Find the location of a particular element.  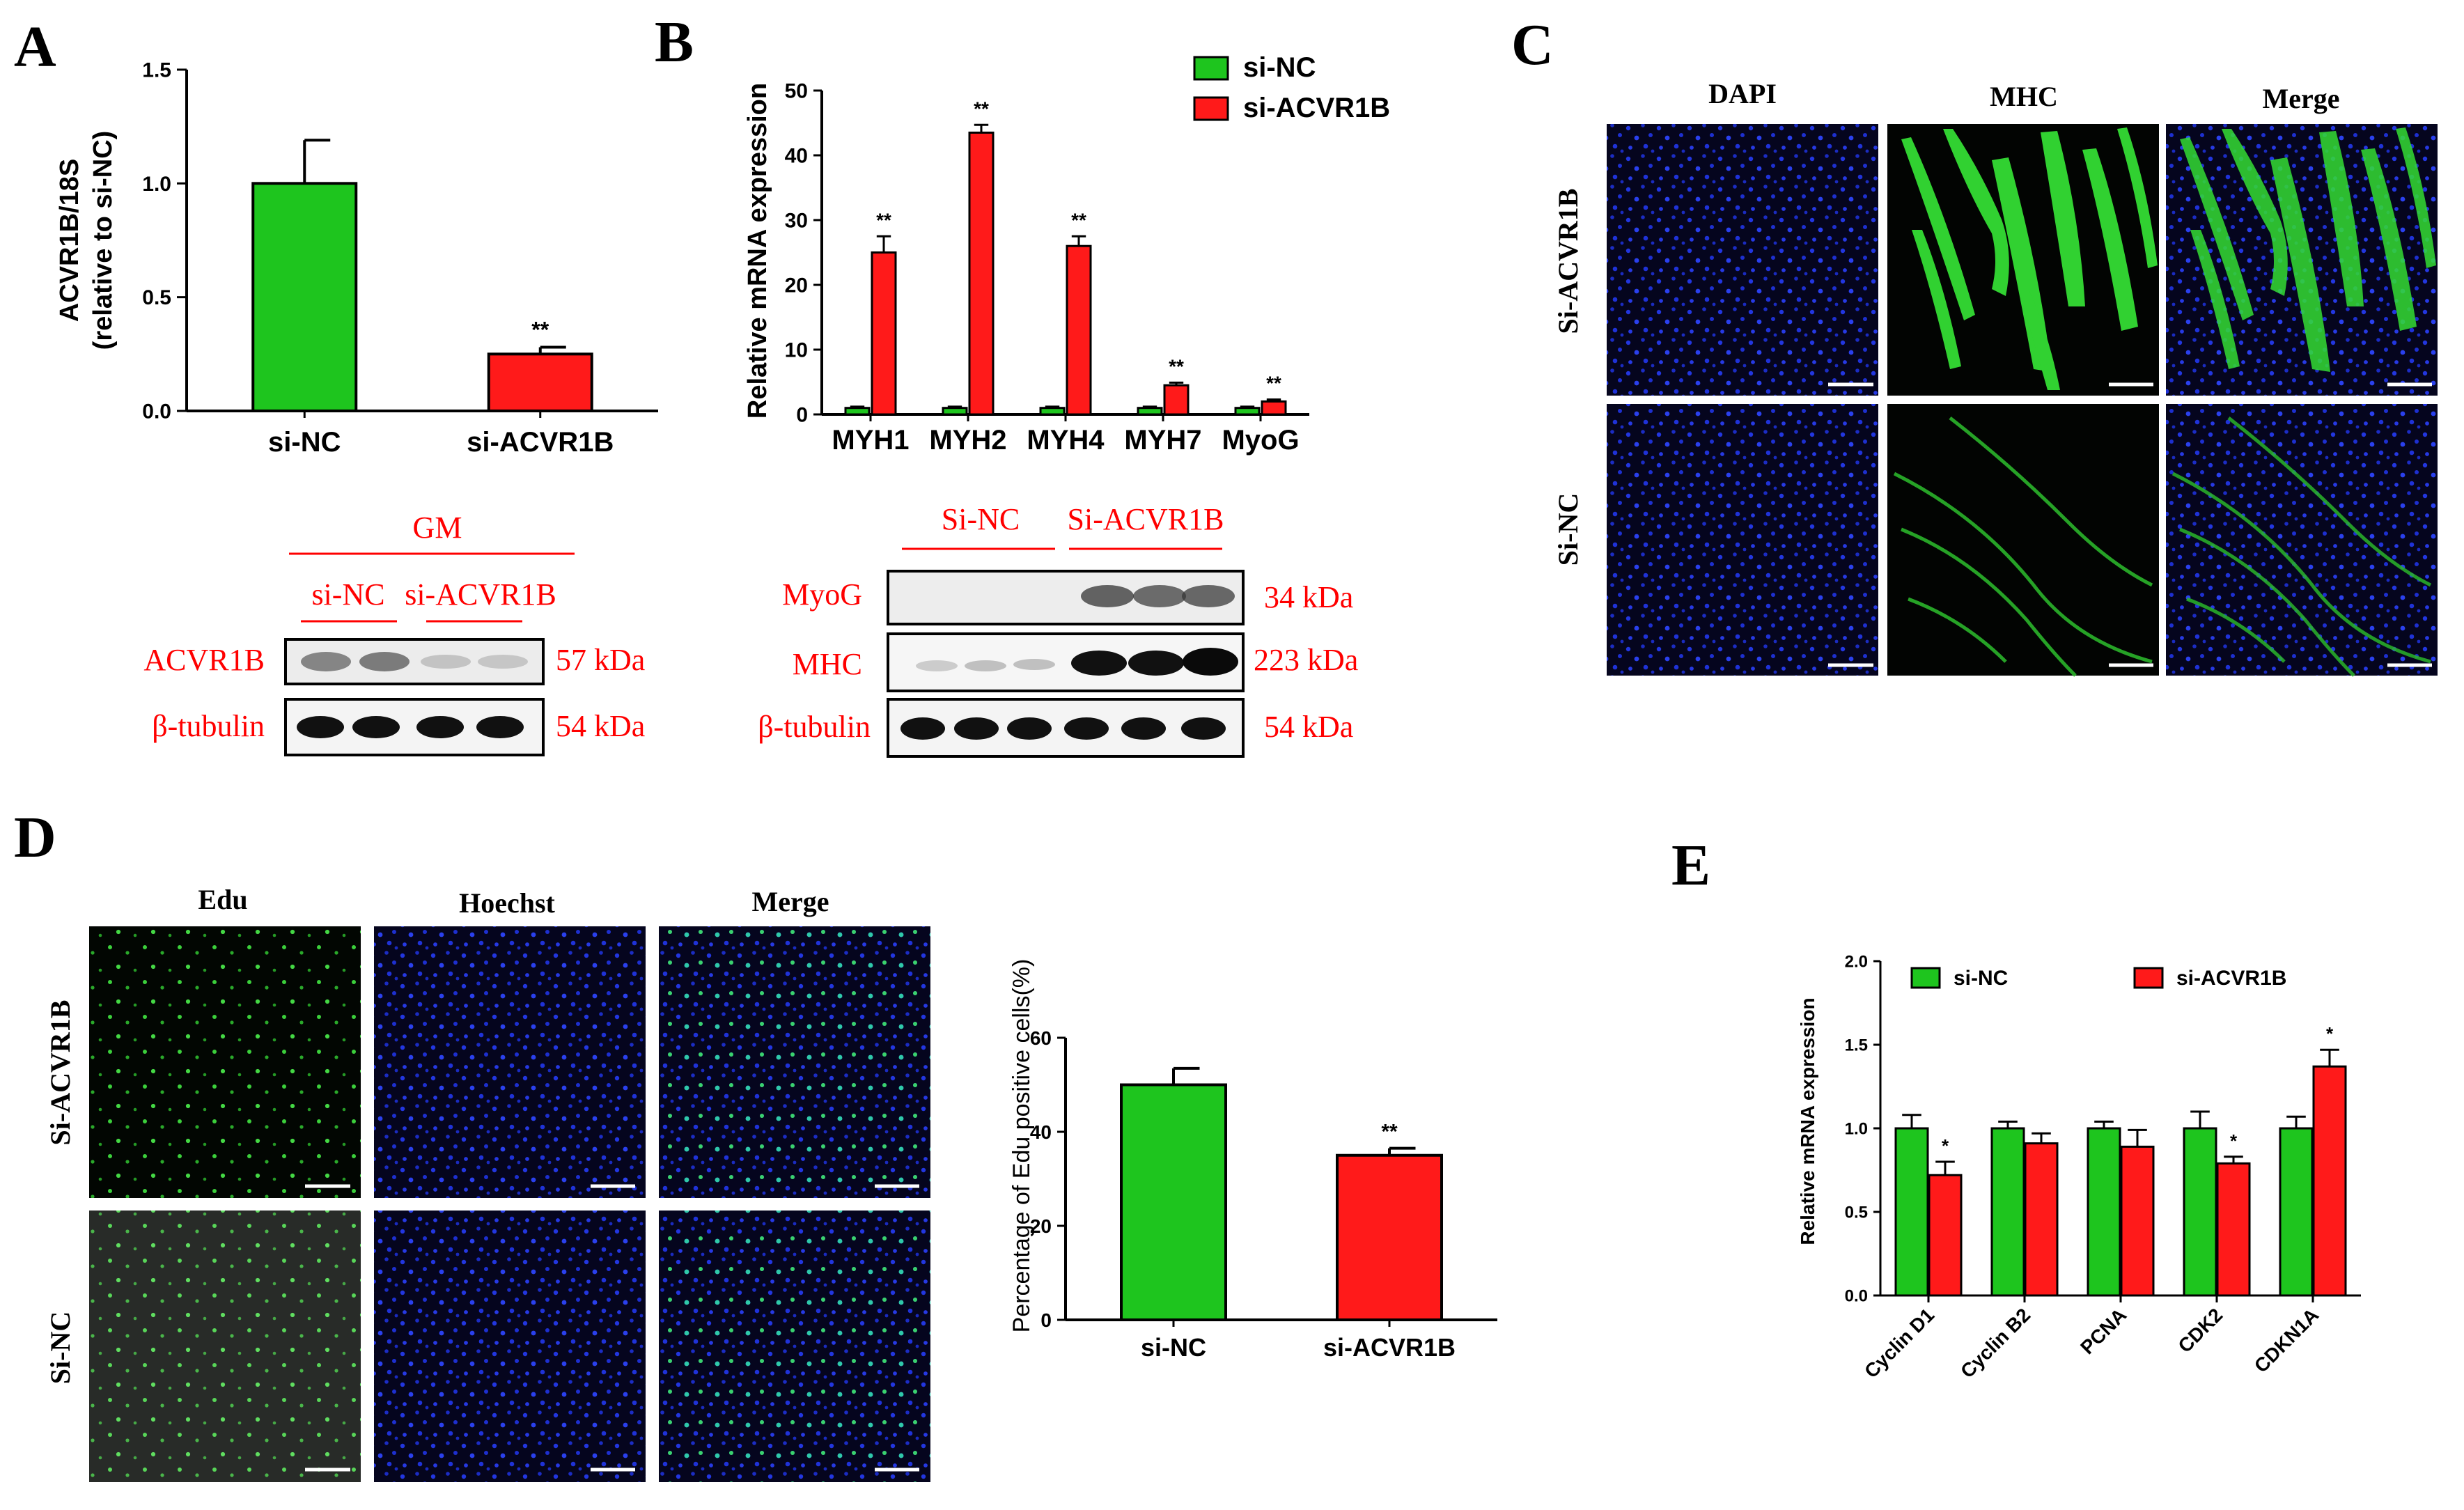

panel-d-image-edu-si-acvr1b is located at coordinates (225, 1062).